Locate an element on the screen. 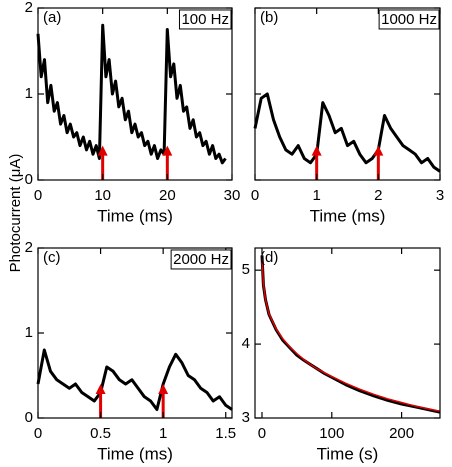 The height and width of the screenshot is (467, 452). x-tick-label: 200 is located at coordinates (401, 433).